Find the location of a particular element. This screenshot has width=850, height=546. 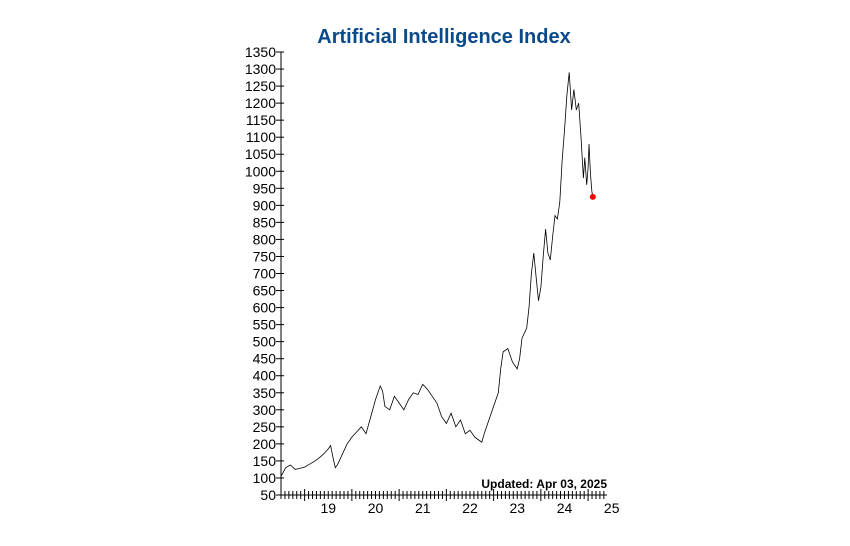

x-tick-label: 23 is located at coordinates (517, 508).